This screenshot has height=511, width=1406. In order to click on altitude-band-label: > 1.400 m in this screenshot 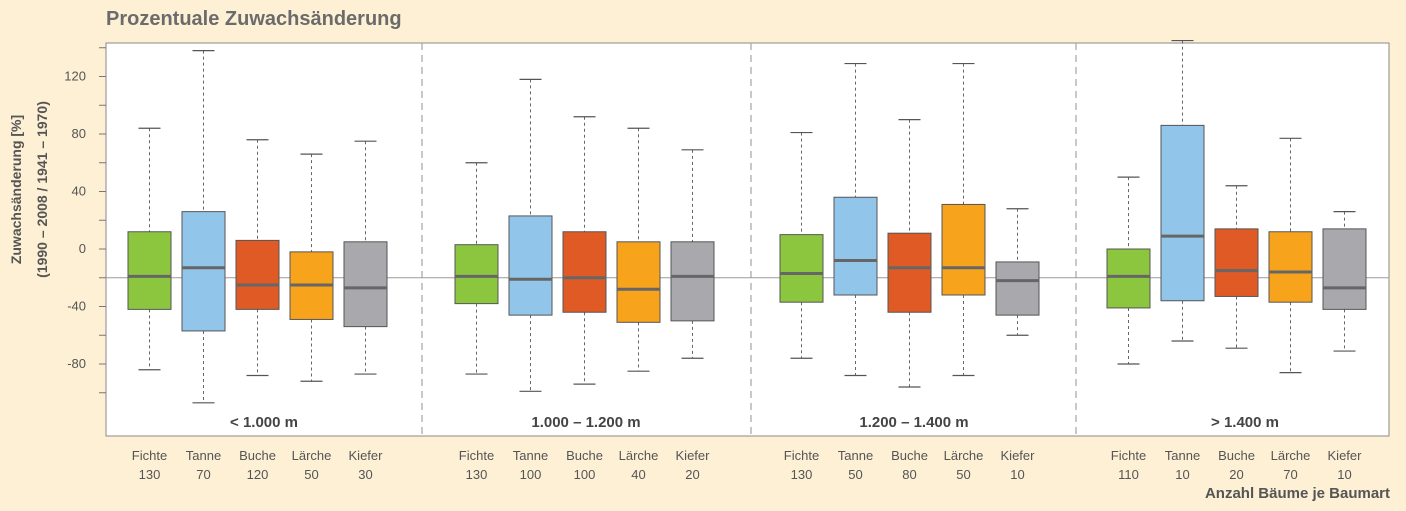, I will do `click(1245, 422)`.